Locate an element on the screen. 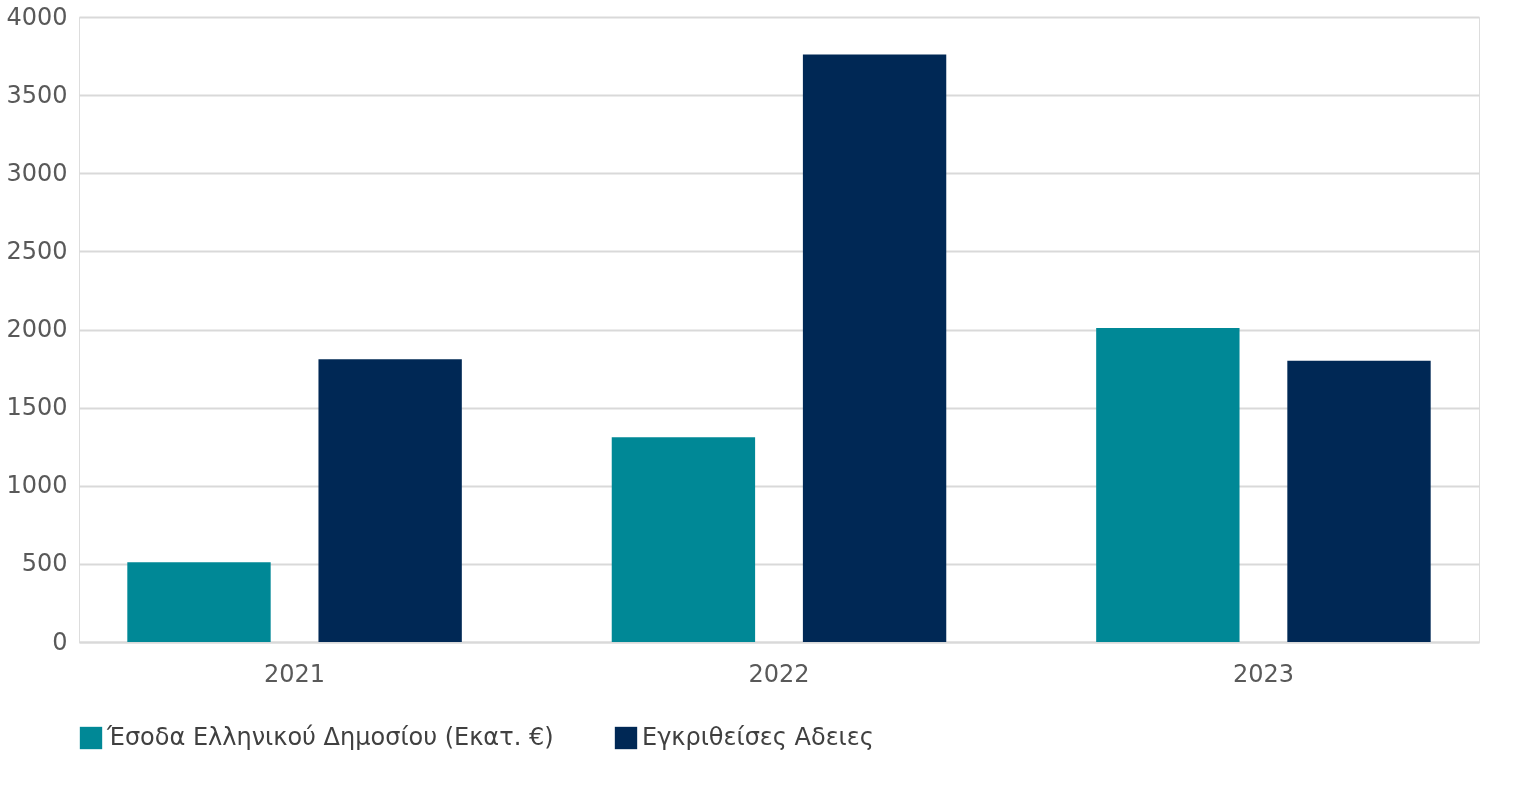 The image size is (1534, 801). y-tick-label: 4000 is located at coordinates (37, 16).